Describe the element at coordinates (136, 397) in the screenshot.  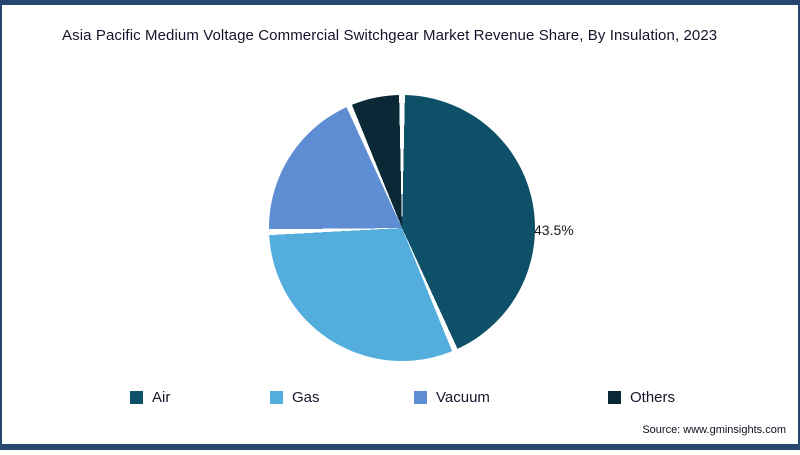
I see `legend-swatch-air` at that location.